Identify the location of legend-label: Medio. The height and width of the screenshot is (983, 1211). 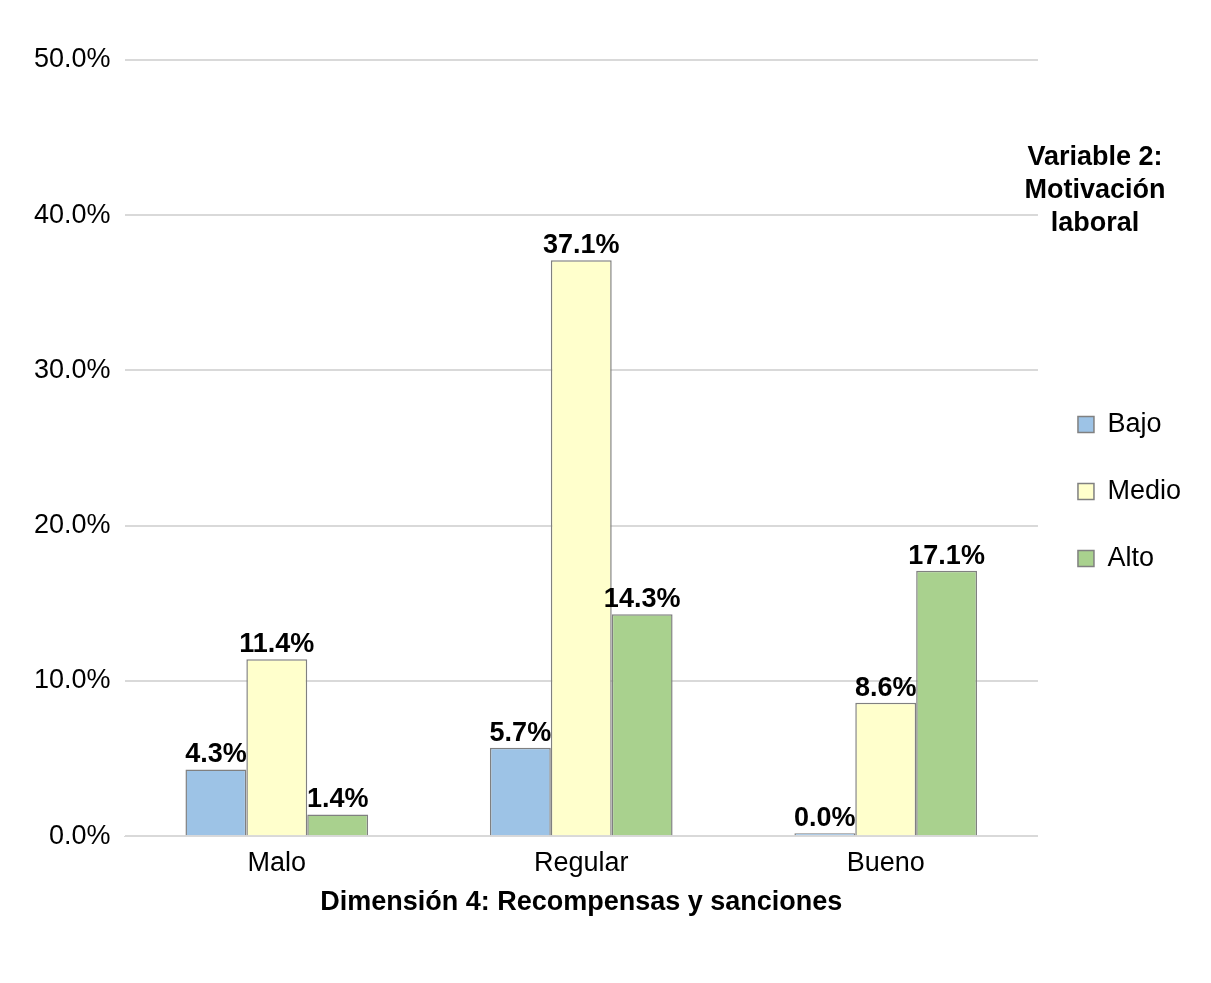
(1144, 489).